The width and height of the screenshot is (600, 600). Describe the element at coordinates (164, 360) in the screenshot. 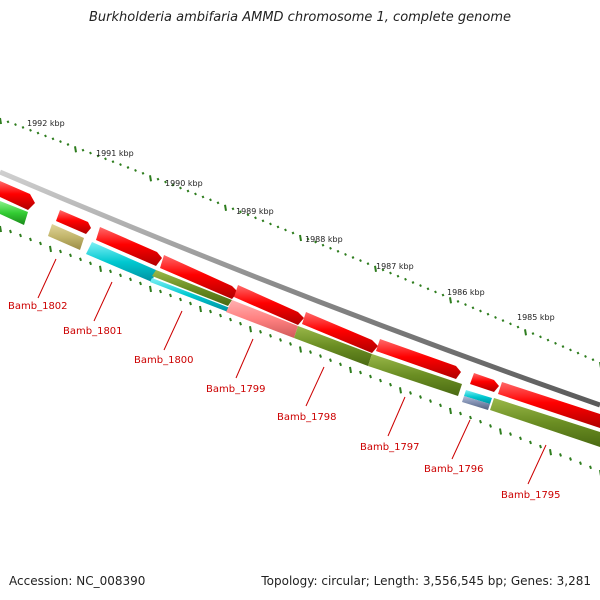

I see `gene-label-bamb-1800: Bamb_1800` at that location.